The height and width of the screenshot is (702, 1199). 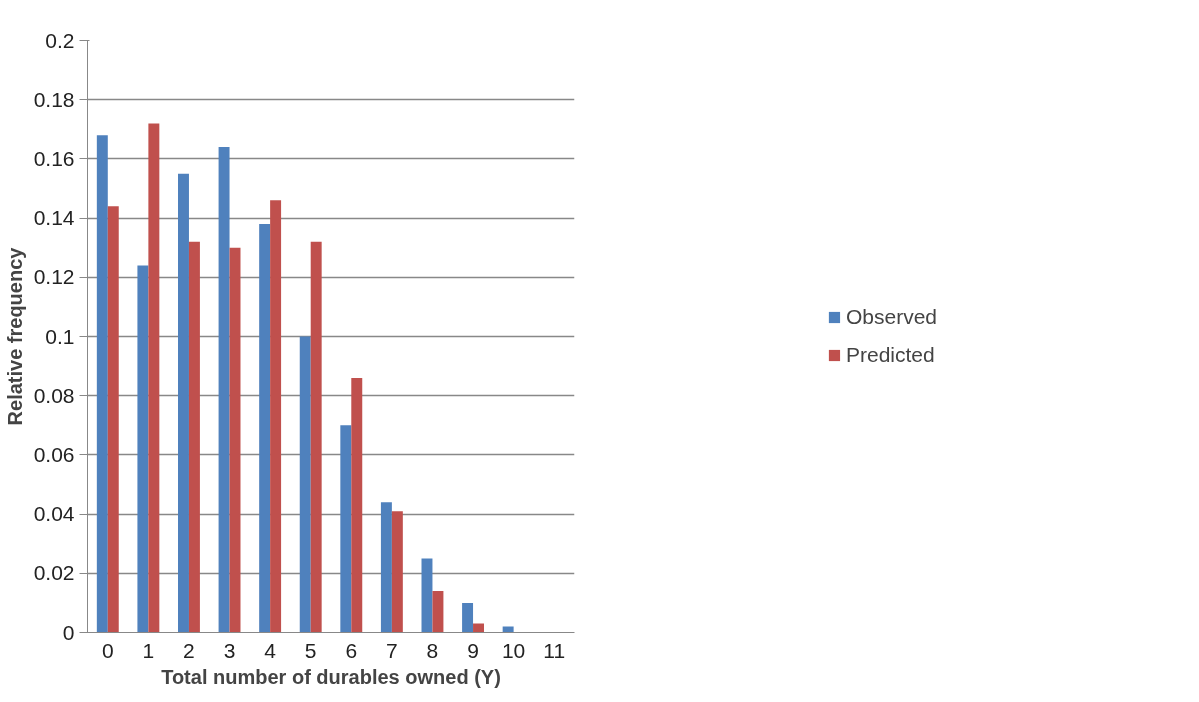 What do you see at coordinates (54, 218) in the screenshot?
I see `y-tick-label: 0.14` at bounding box center [54, 218].